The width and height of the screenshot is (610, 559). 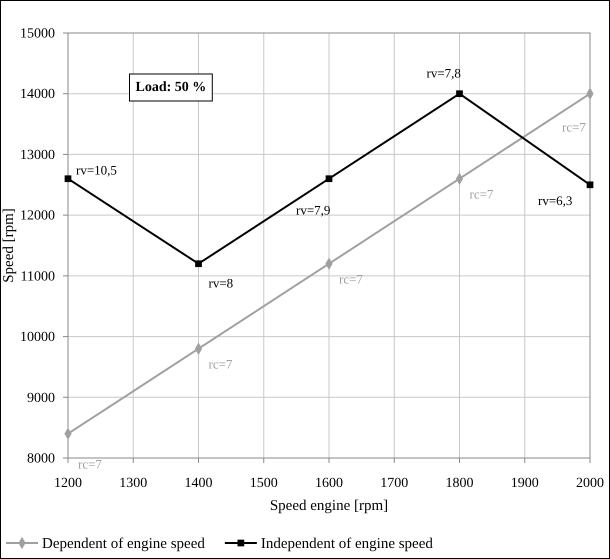 I want to click on x-tick-label: 1400, so click(x=198, y=483).